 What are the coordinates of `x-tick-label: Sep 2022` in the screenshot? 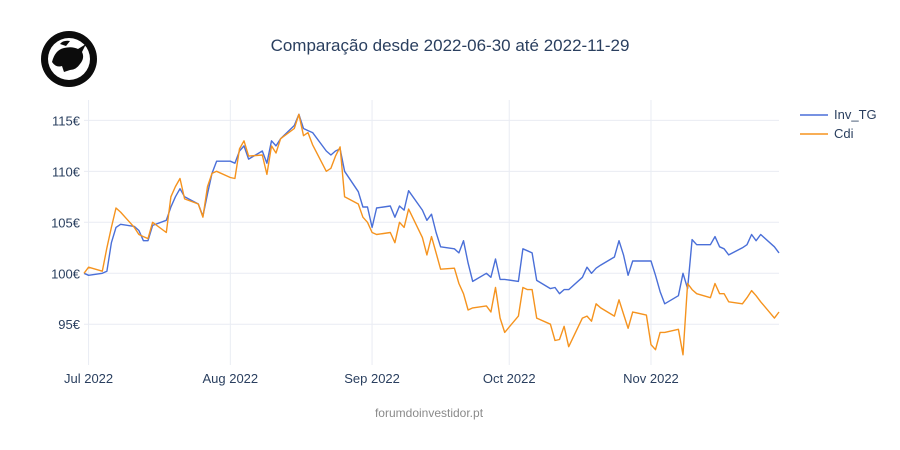 It's located at (372, 378).